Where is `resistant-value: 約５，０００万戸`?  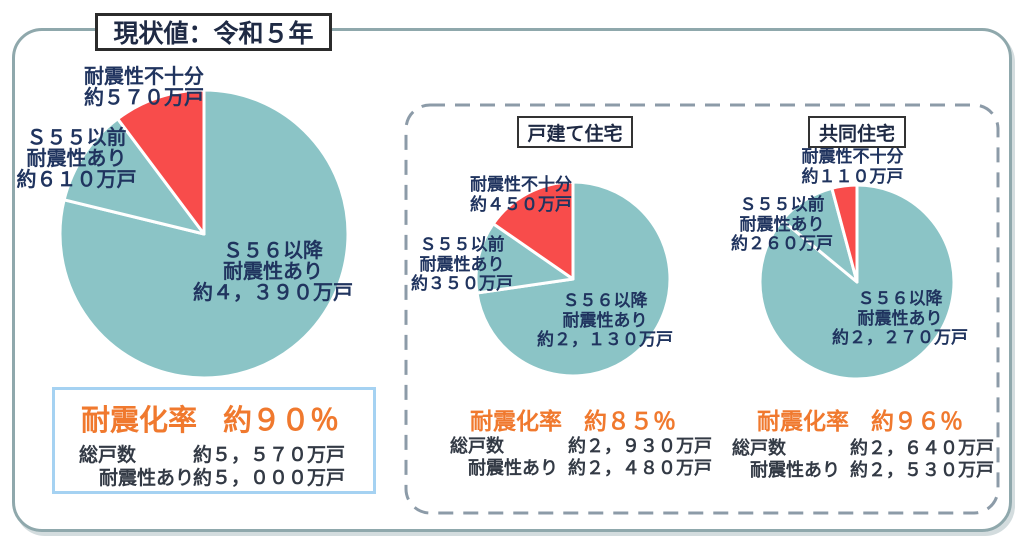 resistant-value: 約５，０００万戸 is located at coordinates (269, 478).